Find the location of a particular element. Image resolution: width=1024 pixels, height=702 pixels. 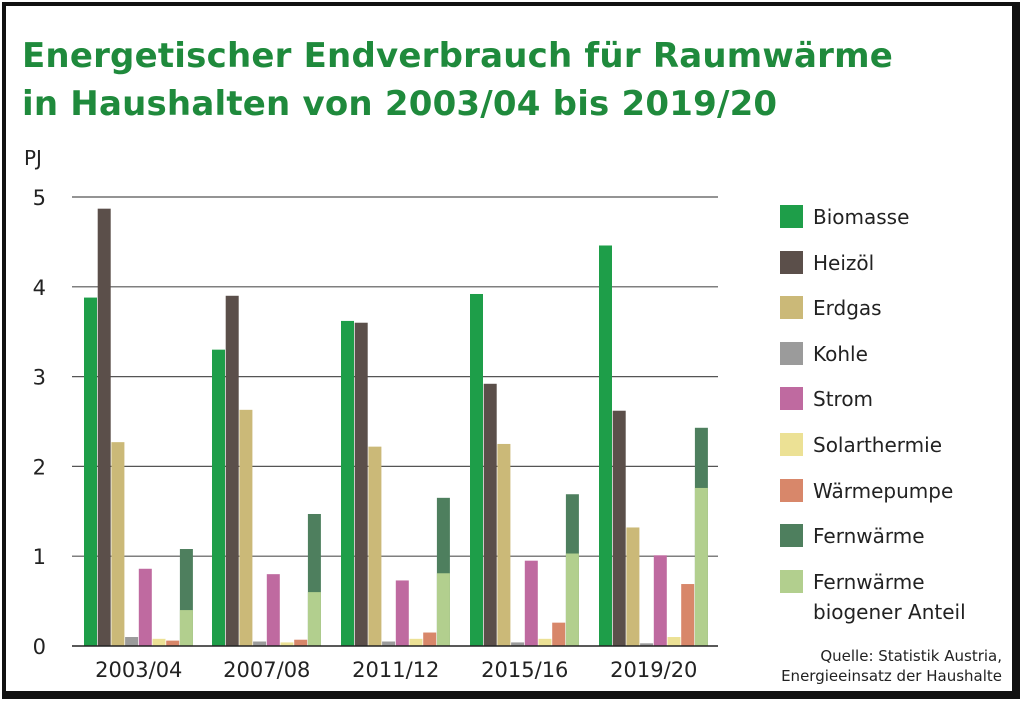

legend-label-line: biogener Anteil is located at coordinates (889, 611).